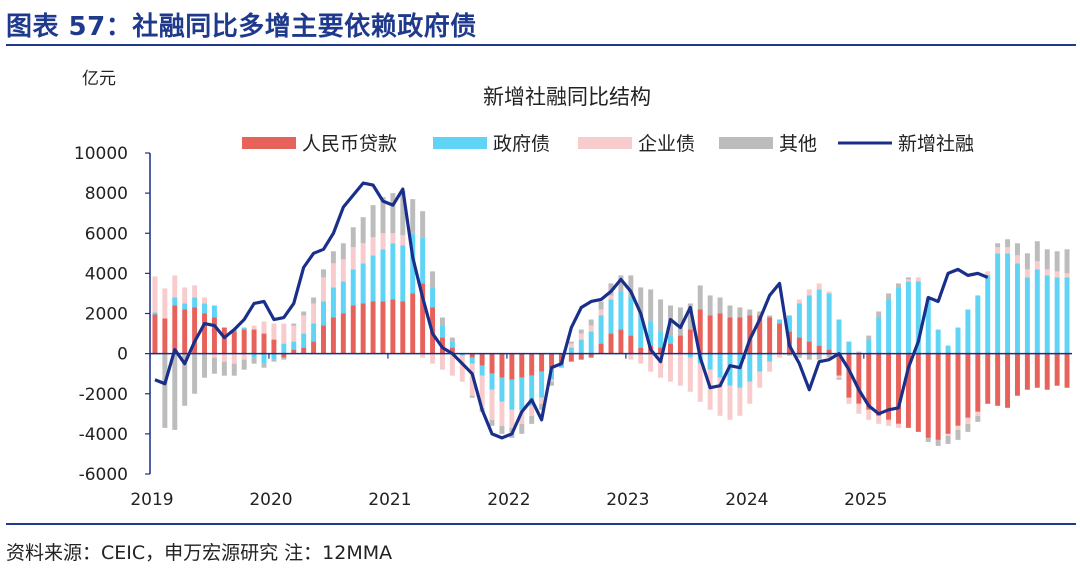 Image resolution: width=1080 pixels, height=568 pixels. What do you see at coordinates (241, 27) in the screenshot?
I see `page-title: 图表 57：社融同比多增主要依赖政府债` at bounding box center [241, 27].